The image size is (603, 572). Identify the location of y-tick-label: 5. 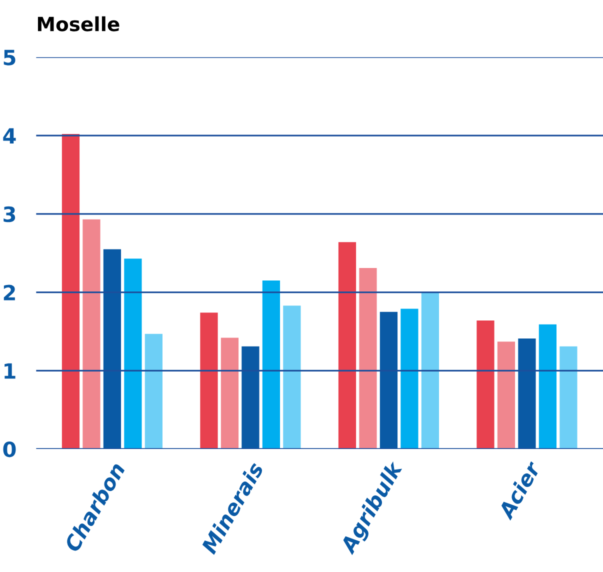
(10, 58).